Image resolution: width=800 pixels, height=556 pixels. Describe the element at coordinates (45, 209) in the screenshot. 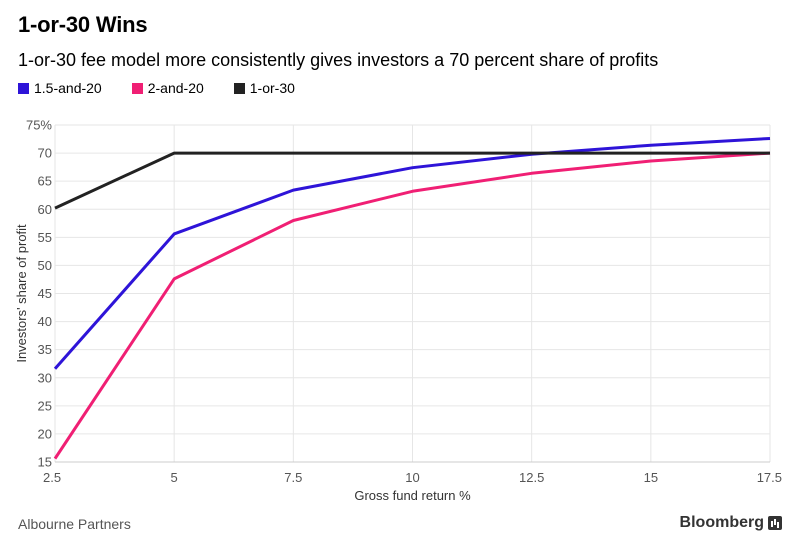

I see `y-tick-label: 60` at that location.